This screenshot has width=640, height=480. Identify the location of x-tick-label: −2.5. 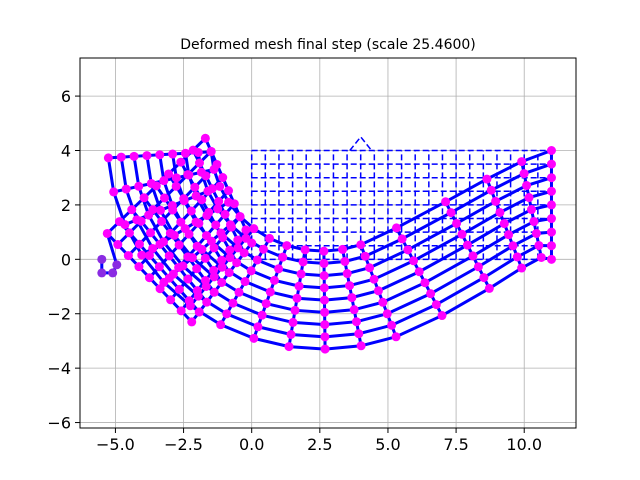
(183, 444).